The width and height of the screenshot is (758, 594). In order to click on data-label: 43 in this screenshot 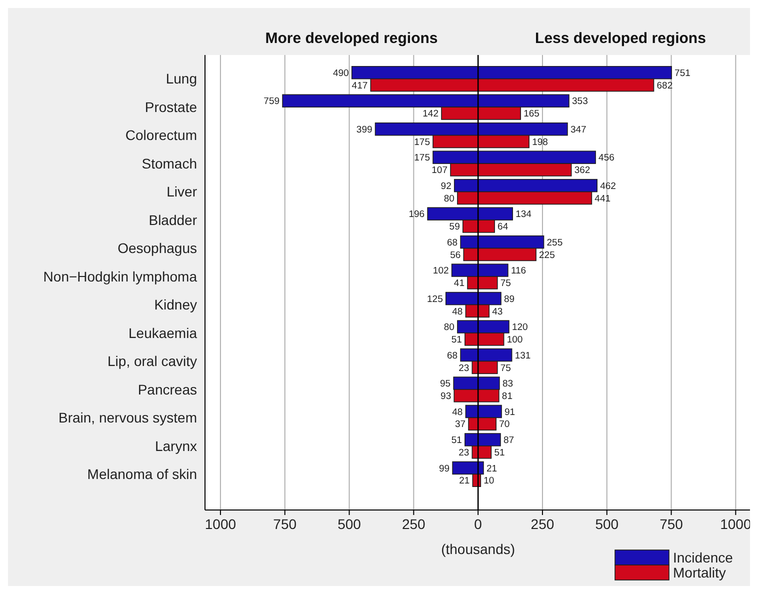, I will do `click(497, 312)`.